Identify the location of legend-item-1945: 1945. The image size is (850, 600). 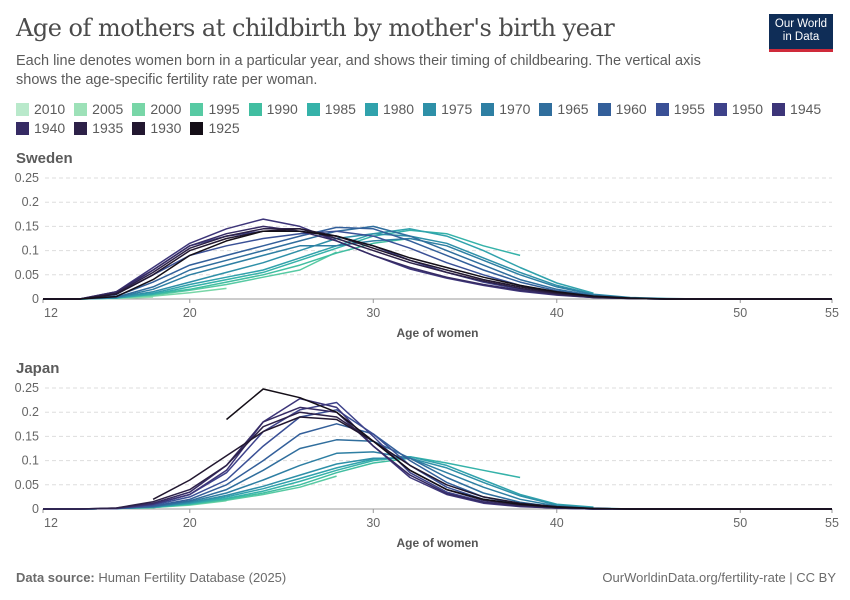
(796, 109).